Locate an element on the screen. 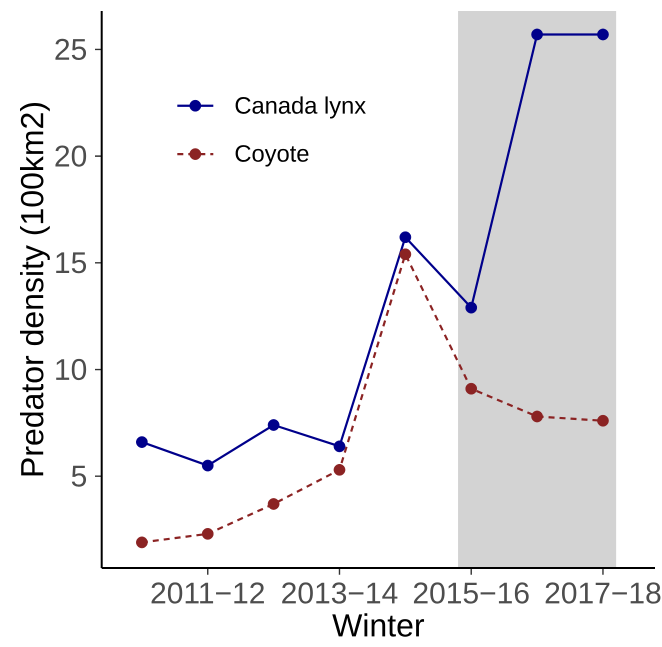  y-tick-label: 5 is located at coordinates (79, 476).